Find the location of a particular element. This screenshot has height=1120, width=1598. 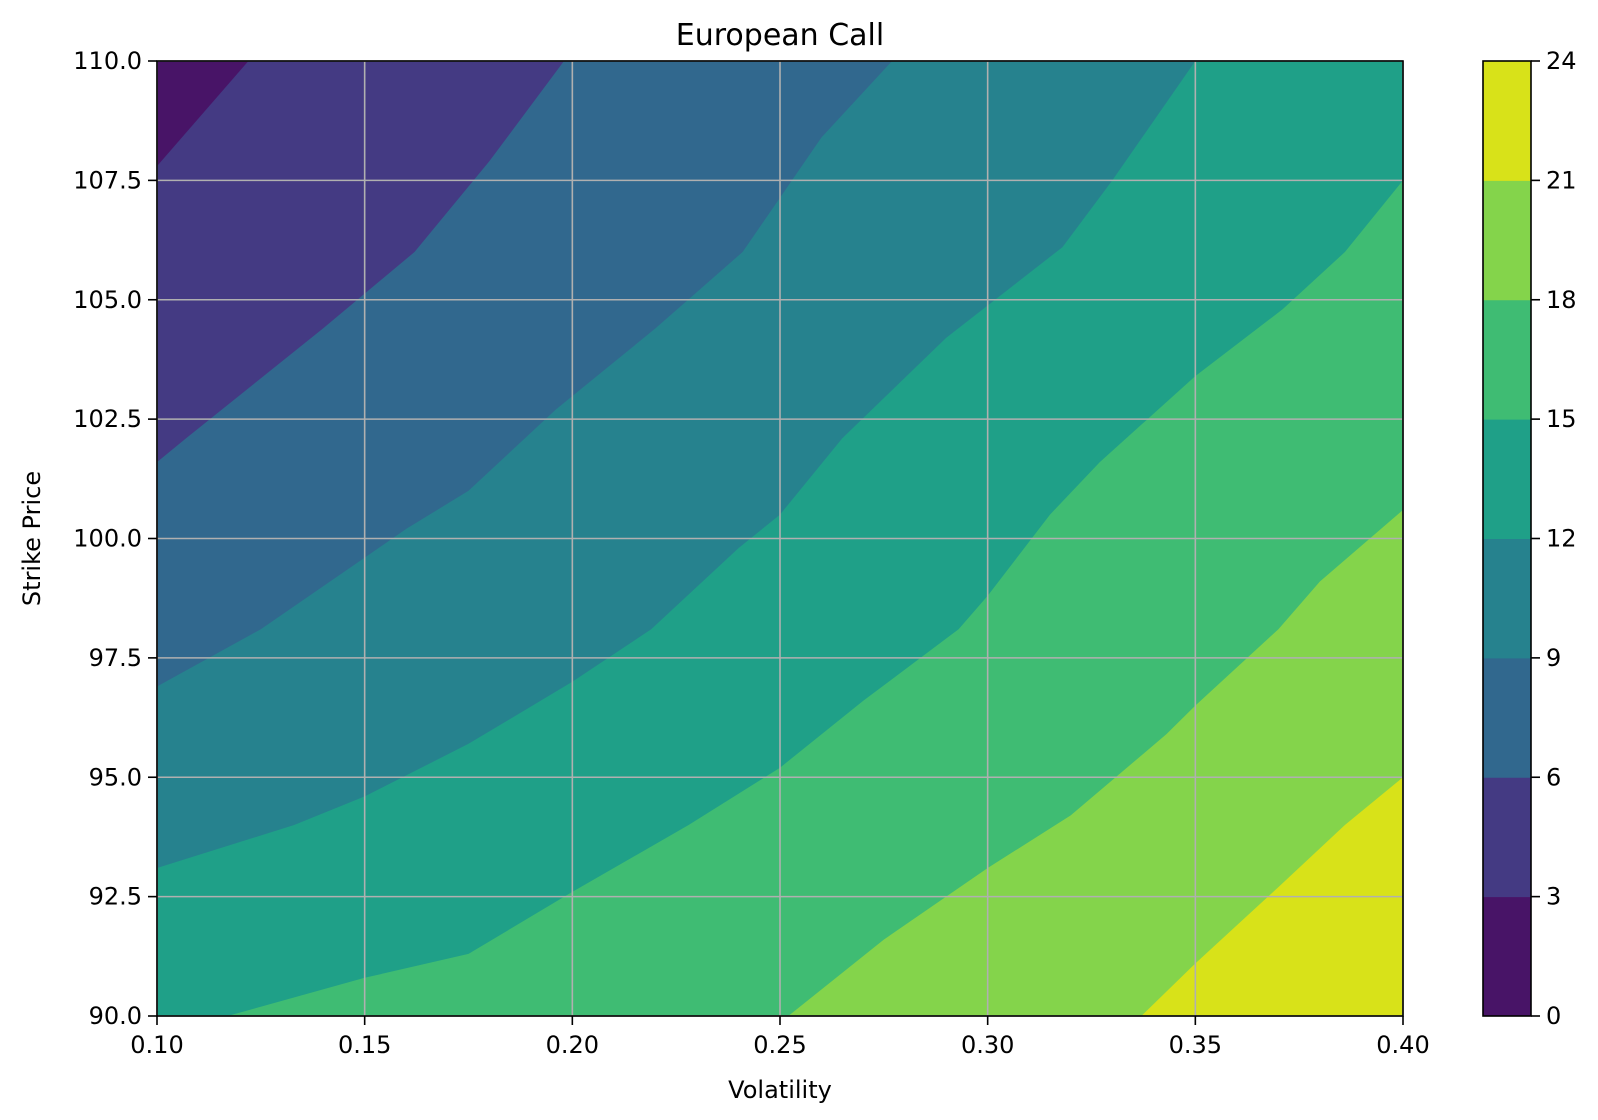

y-tick-label: 92.5 is located at coordinates (115, 897).